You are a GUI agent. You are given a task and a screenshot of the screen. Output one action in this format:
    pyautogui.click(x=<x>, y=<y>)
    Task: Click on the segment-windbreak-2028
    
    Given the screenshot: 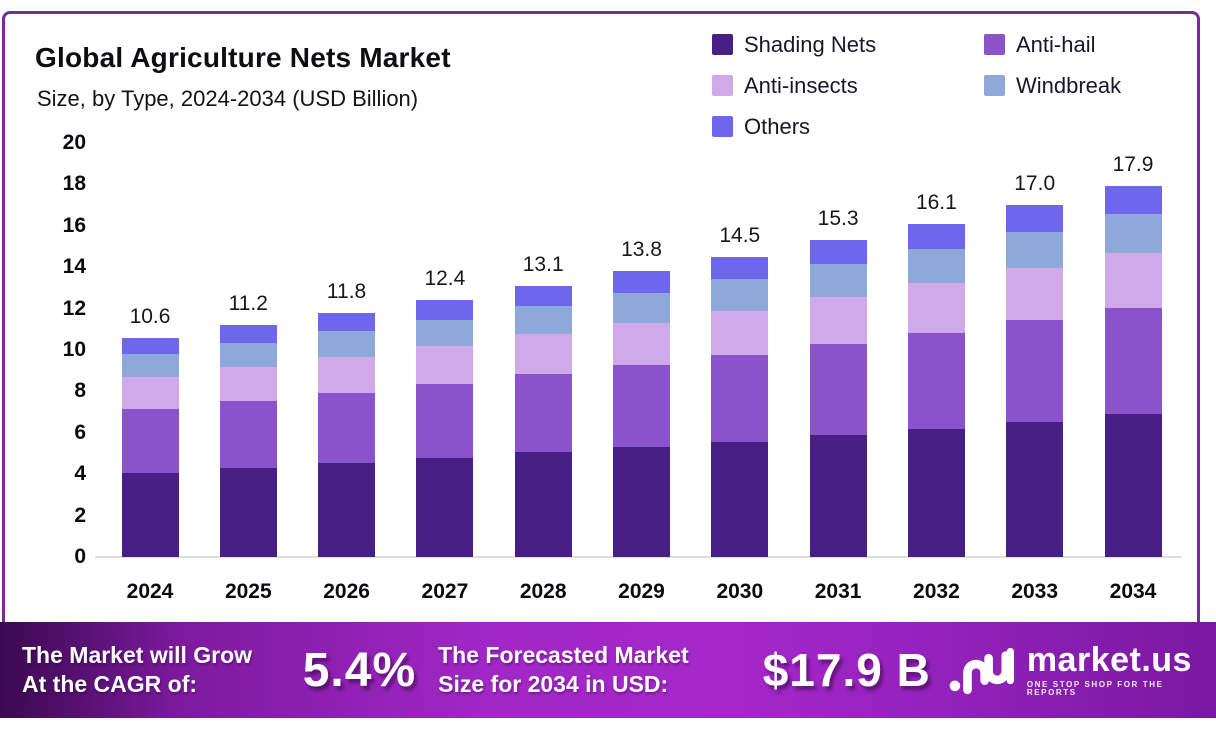 What is the action you would take?
    pyautogui.click(x=543, y=320)
    